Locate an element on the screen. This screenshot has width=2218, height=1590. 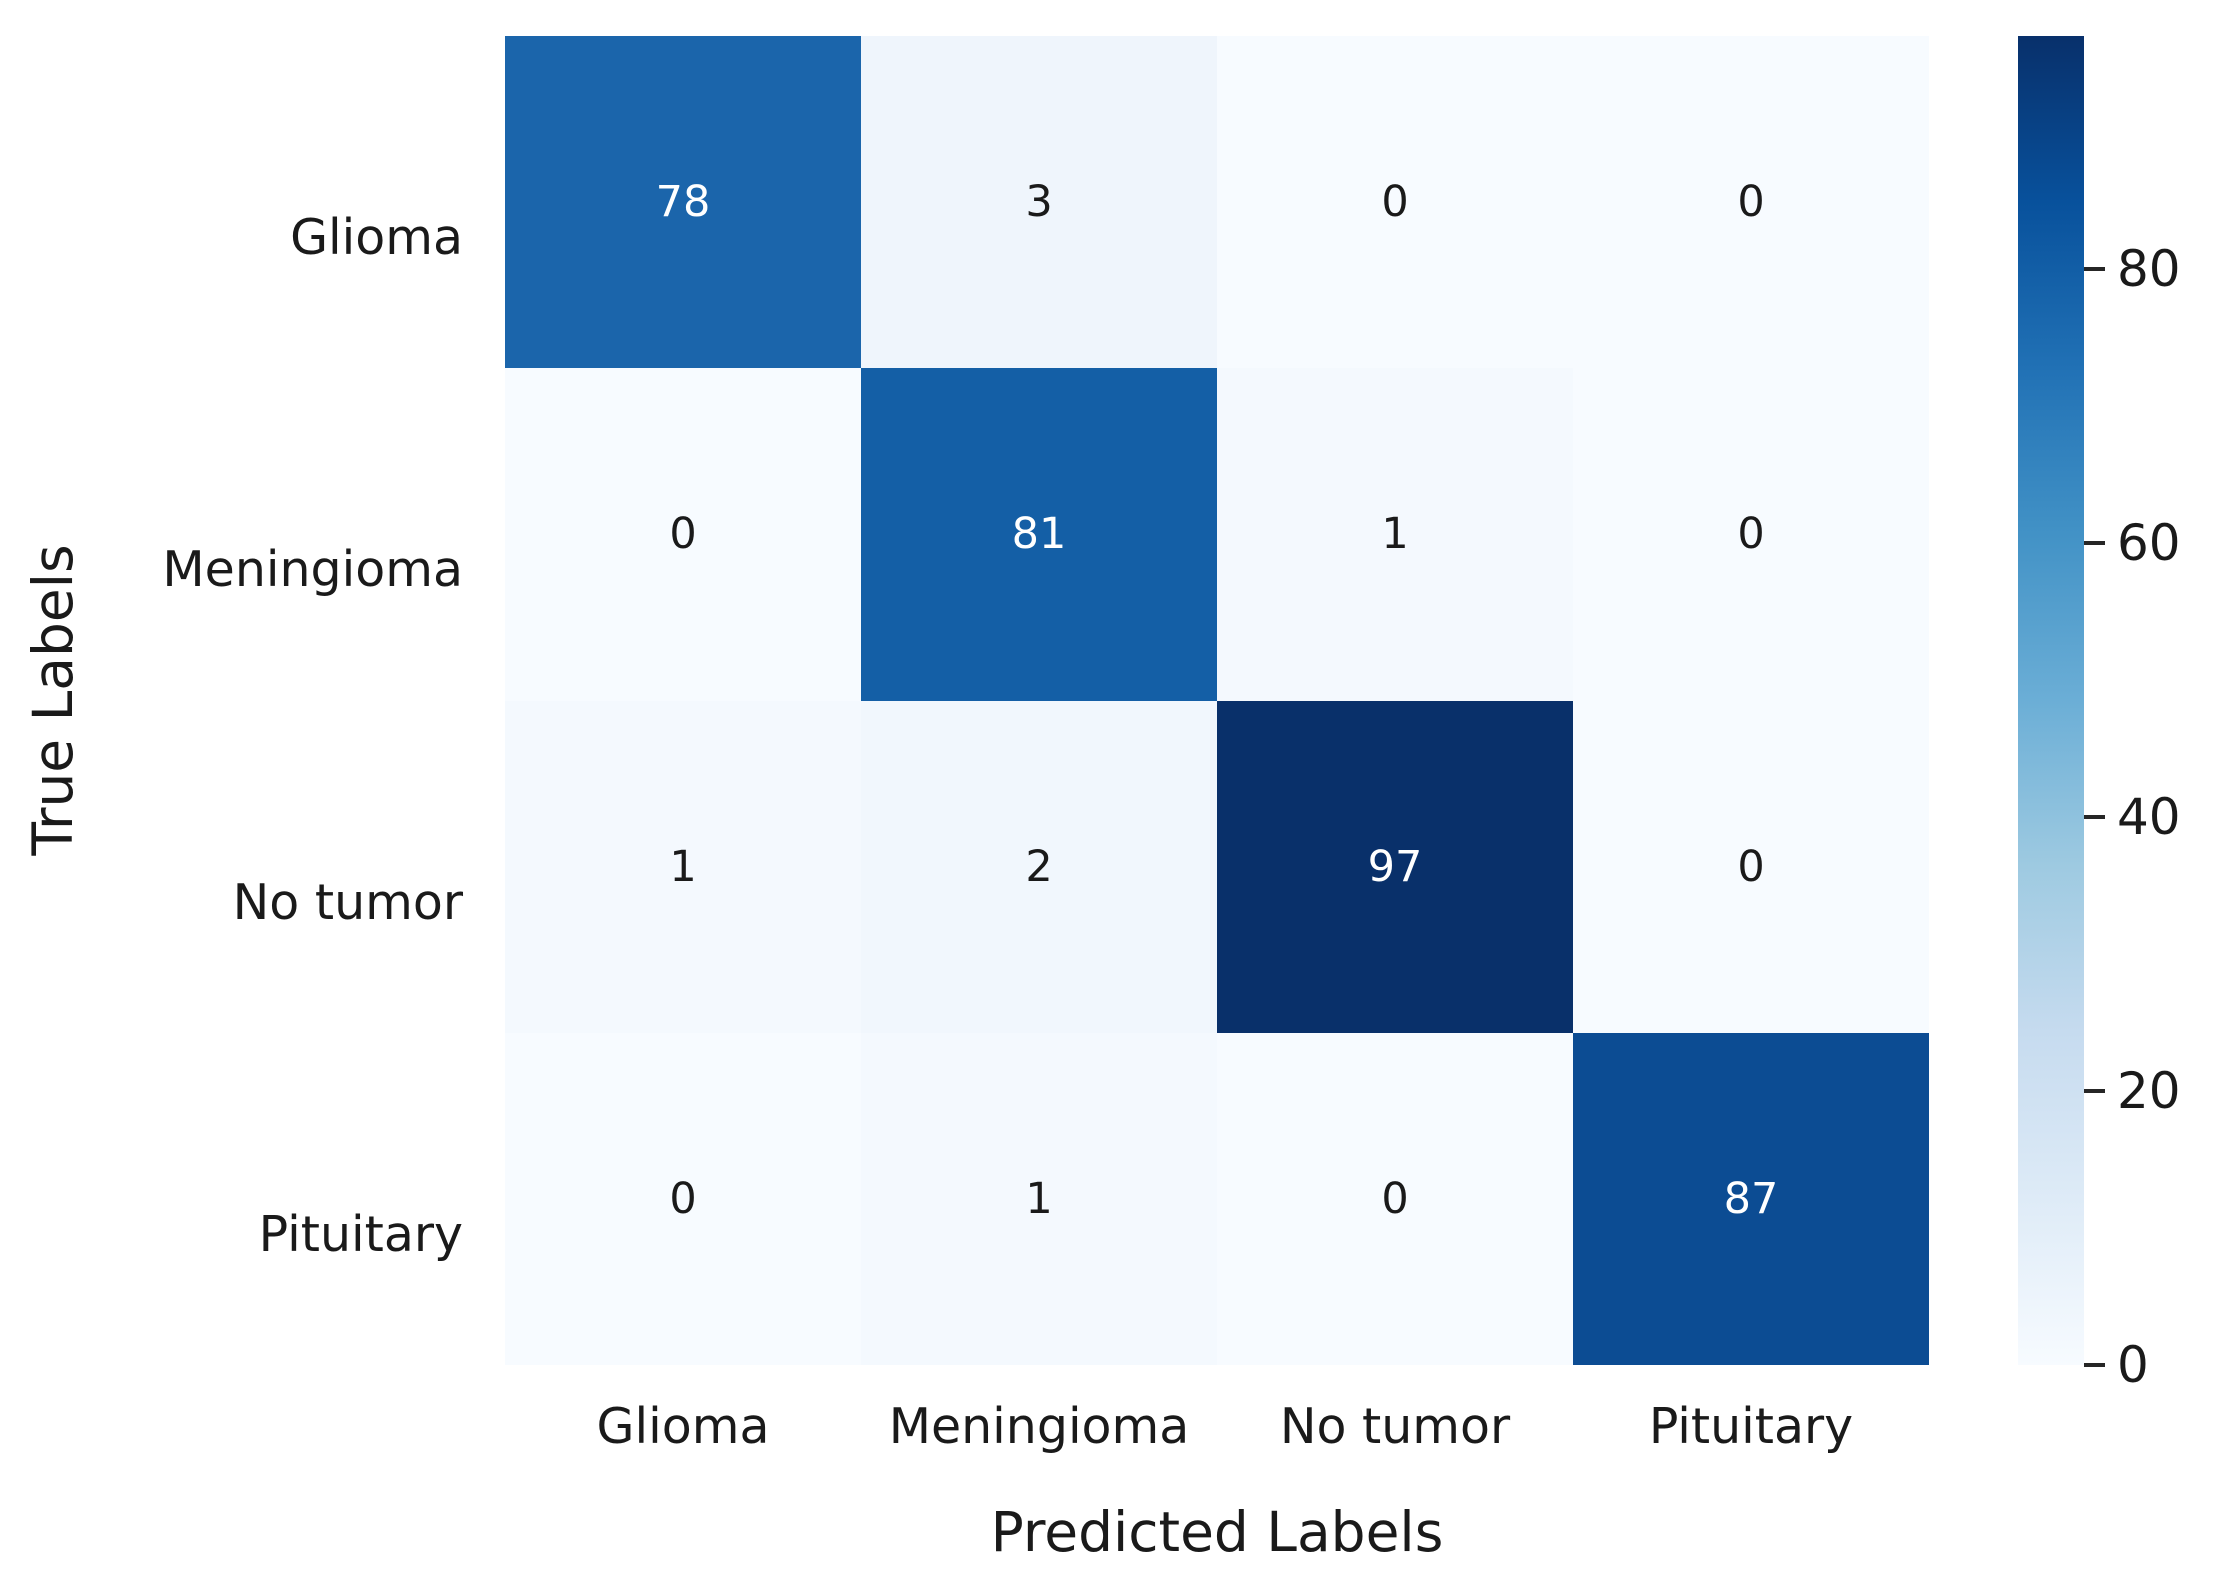
cell-meningioma-no-tumor: 1 is located at coordinates (1395, 534).